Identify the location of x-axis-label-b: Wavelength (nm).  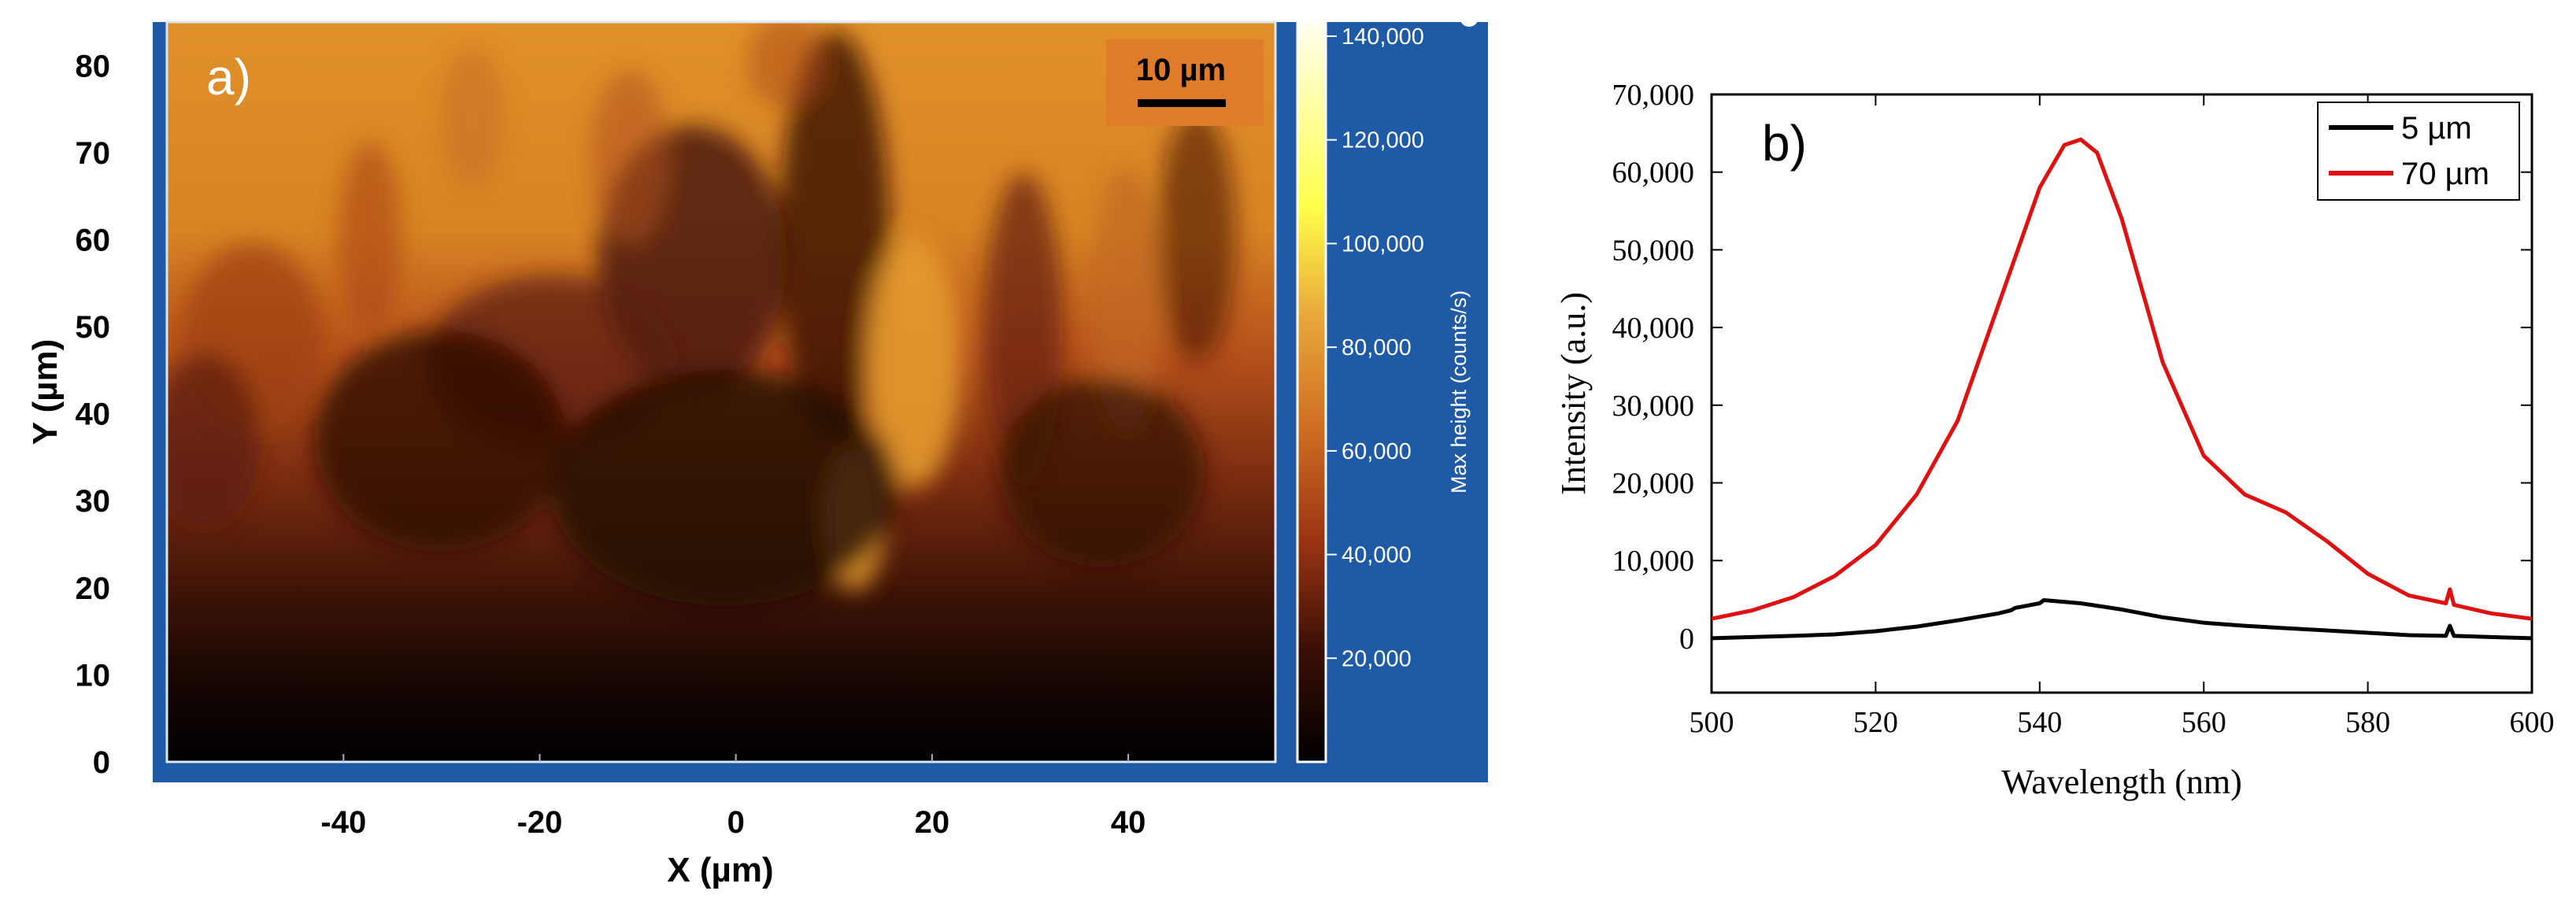
(2121, 782).